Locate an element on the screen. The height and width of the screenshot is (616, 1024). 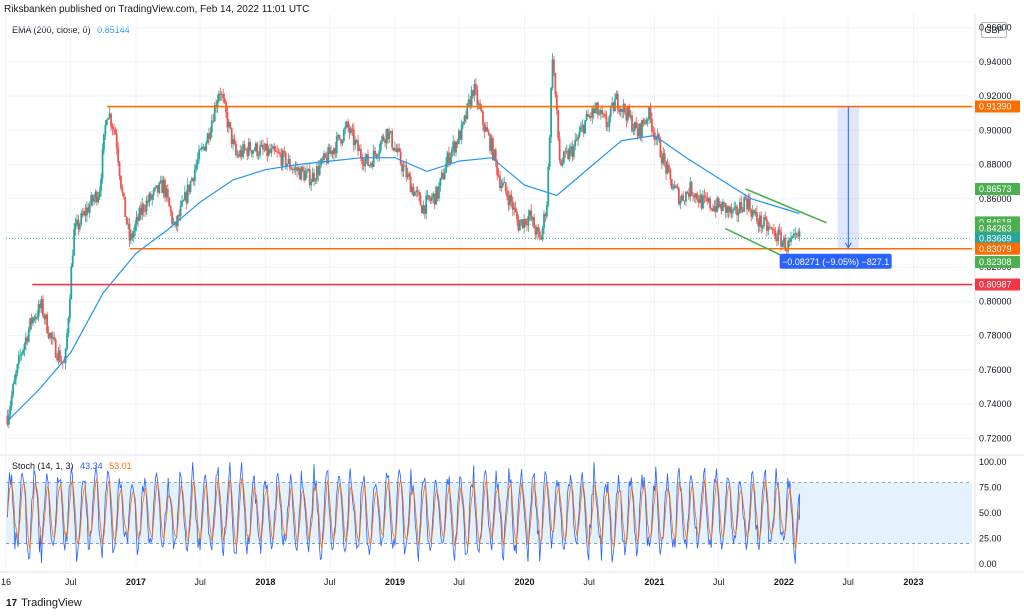
price-badge-label: 0.86573 is located at coordinates (995, 189).